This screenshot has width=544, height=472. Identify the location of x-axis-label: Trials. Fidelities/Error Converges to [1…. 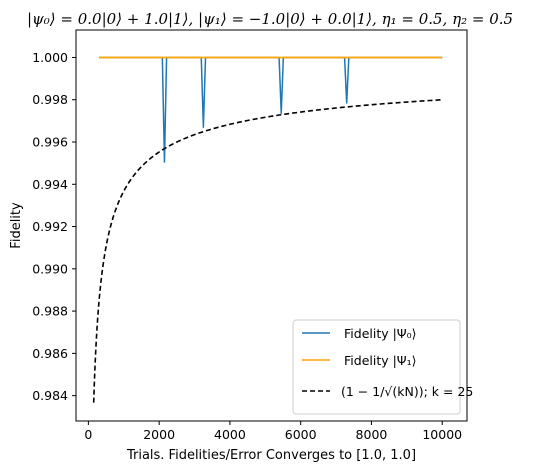
(271, 455).